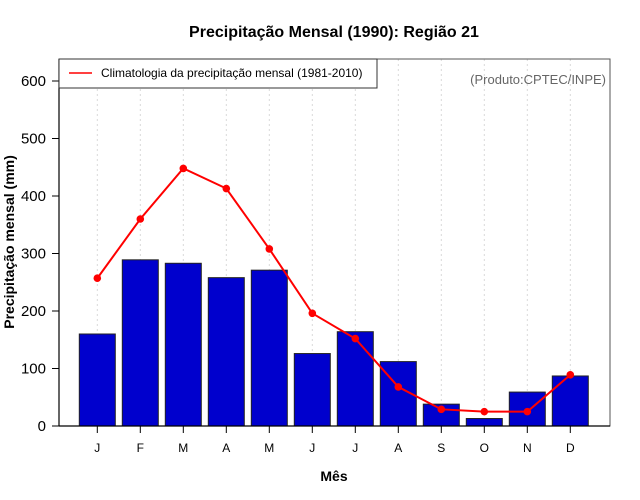 This screenshot has width=640, height=500. I want to click on y-tick-label: 0, so click(42, 426).